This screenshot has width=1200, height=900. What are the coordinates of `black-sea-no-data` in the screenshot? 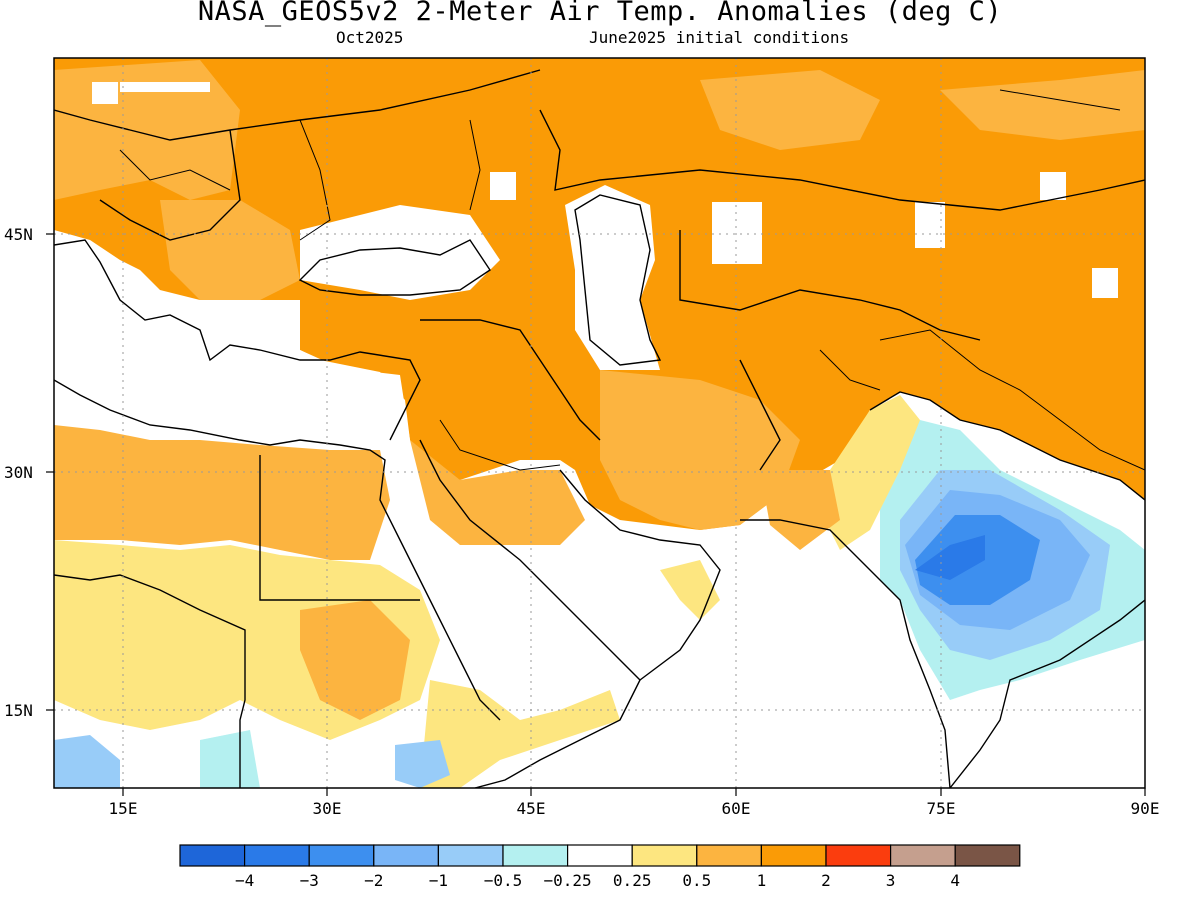 It's located at (400, 252).